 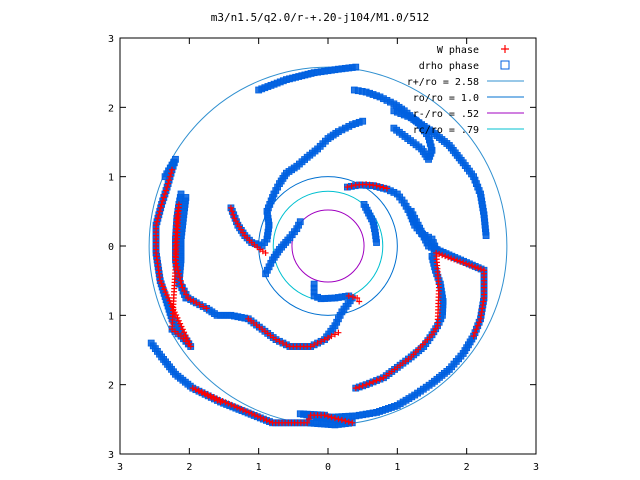 What do you see at coordinates (505, 49) in the screenshot?
I see `legend-swatch-plus` at bounding box center [505, 49].